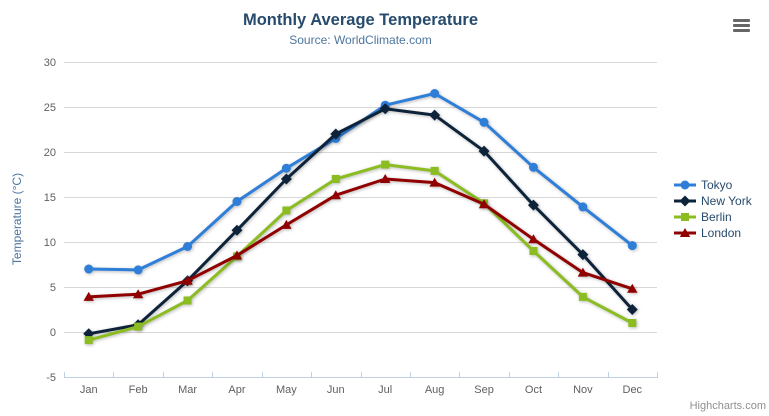 This screenshot has width=769, height=416. What do you see at coordinates (336, 390) in the screenshot?
I see `x-axis-label: Jun` at bounding box center [336, 390].